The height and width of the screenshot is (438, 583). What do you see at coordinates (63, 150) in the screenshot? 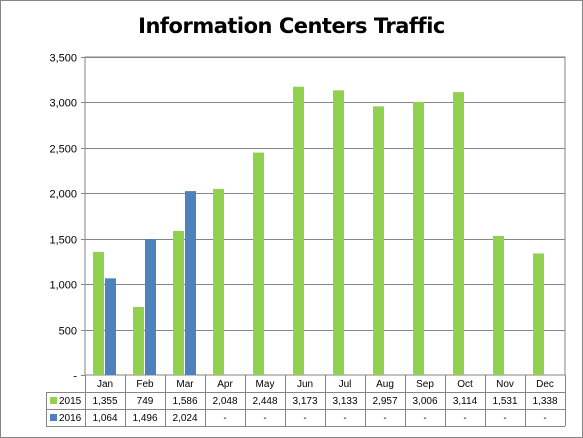
I see `y-tick-label: 2,500` at bounding box center [63, 150].